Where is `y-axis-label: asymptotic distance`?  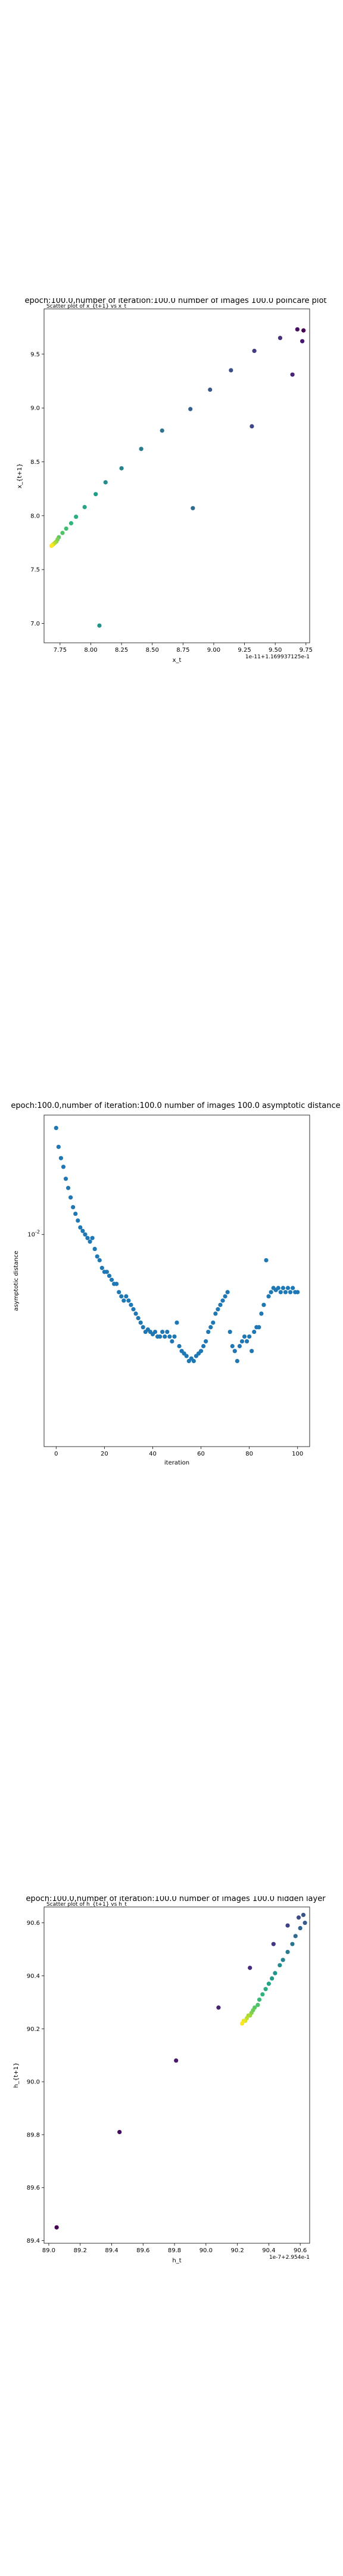
y-axis-label: asymptotic distance is located at coordinates (17, 1280).